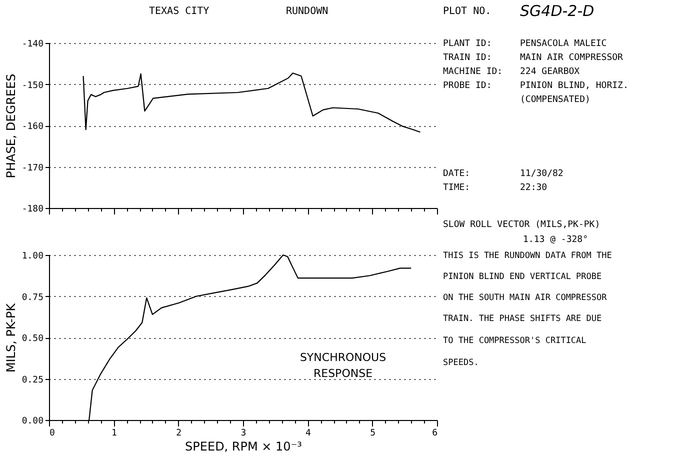  What do you see at coordinates (11, 337) in the screenshot?
I see `y-axis-title: MILS, PK-PK` at bounding box center [11, 337].